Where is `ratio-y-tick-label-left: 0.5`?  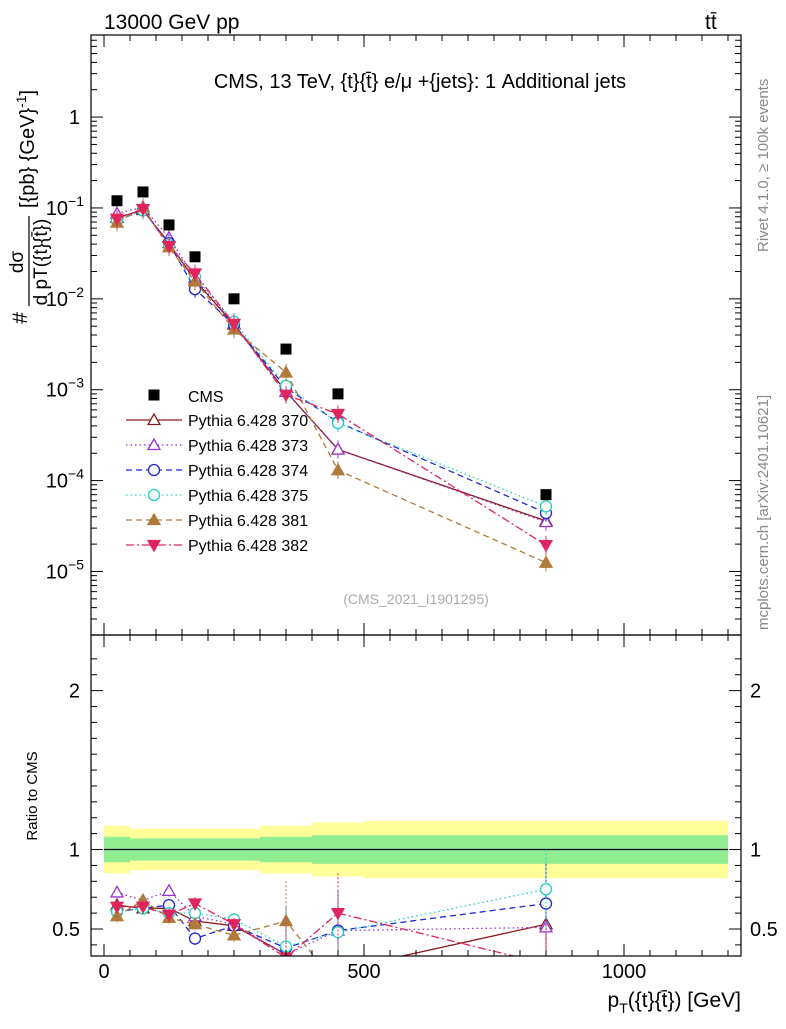 ratio-y-tick-label-left: 0.5 is located at coordinates (66, 930).